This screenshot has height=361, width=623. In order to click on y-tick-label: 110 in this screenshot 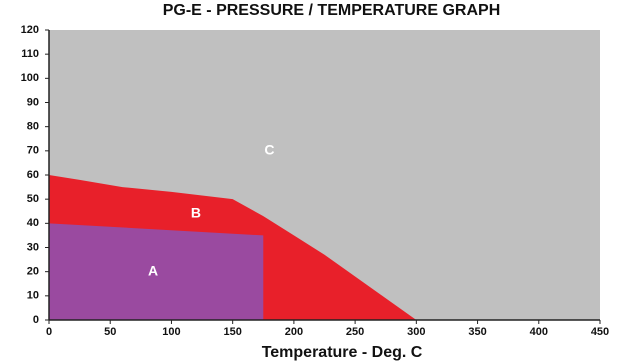, I will do `click(30, 54)`.